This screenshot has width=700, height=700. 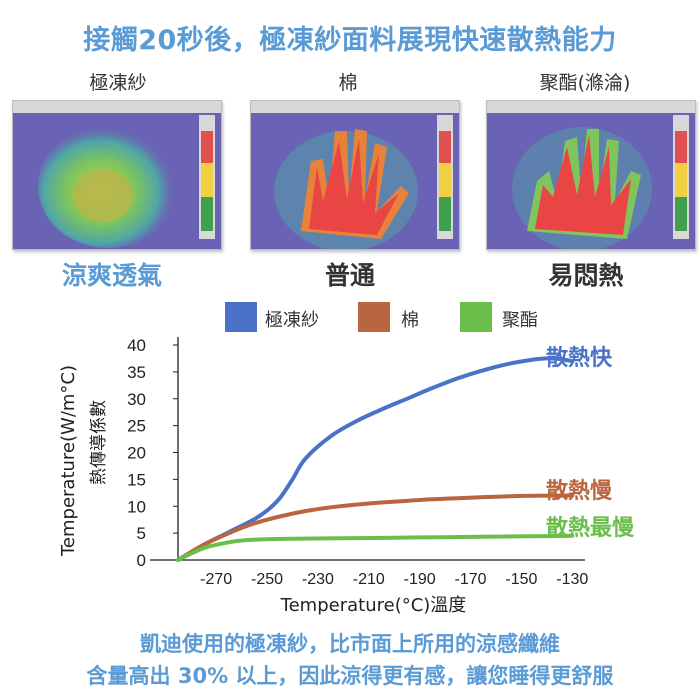 I want to click on page-title: 接觸20秒後，極凍紗面料展現快速散熱能力, so click(x=350, y=40).